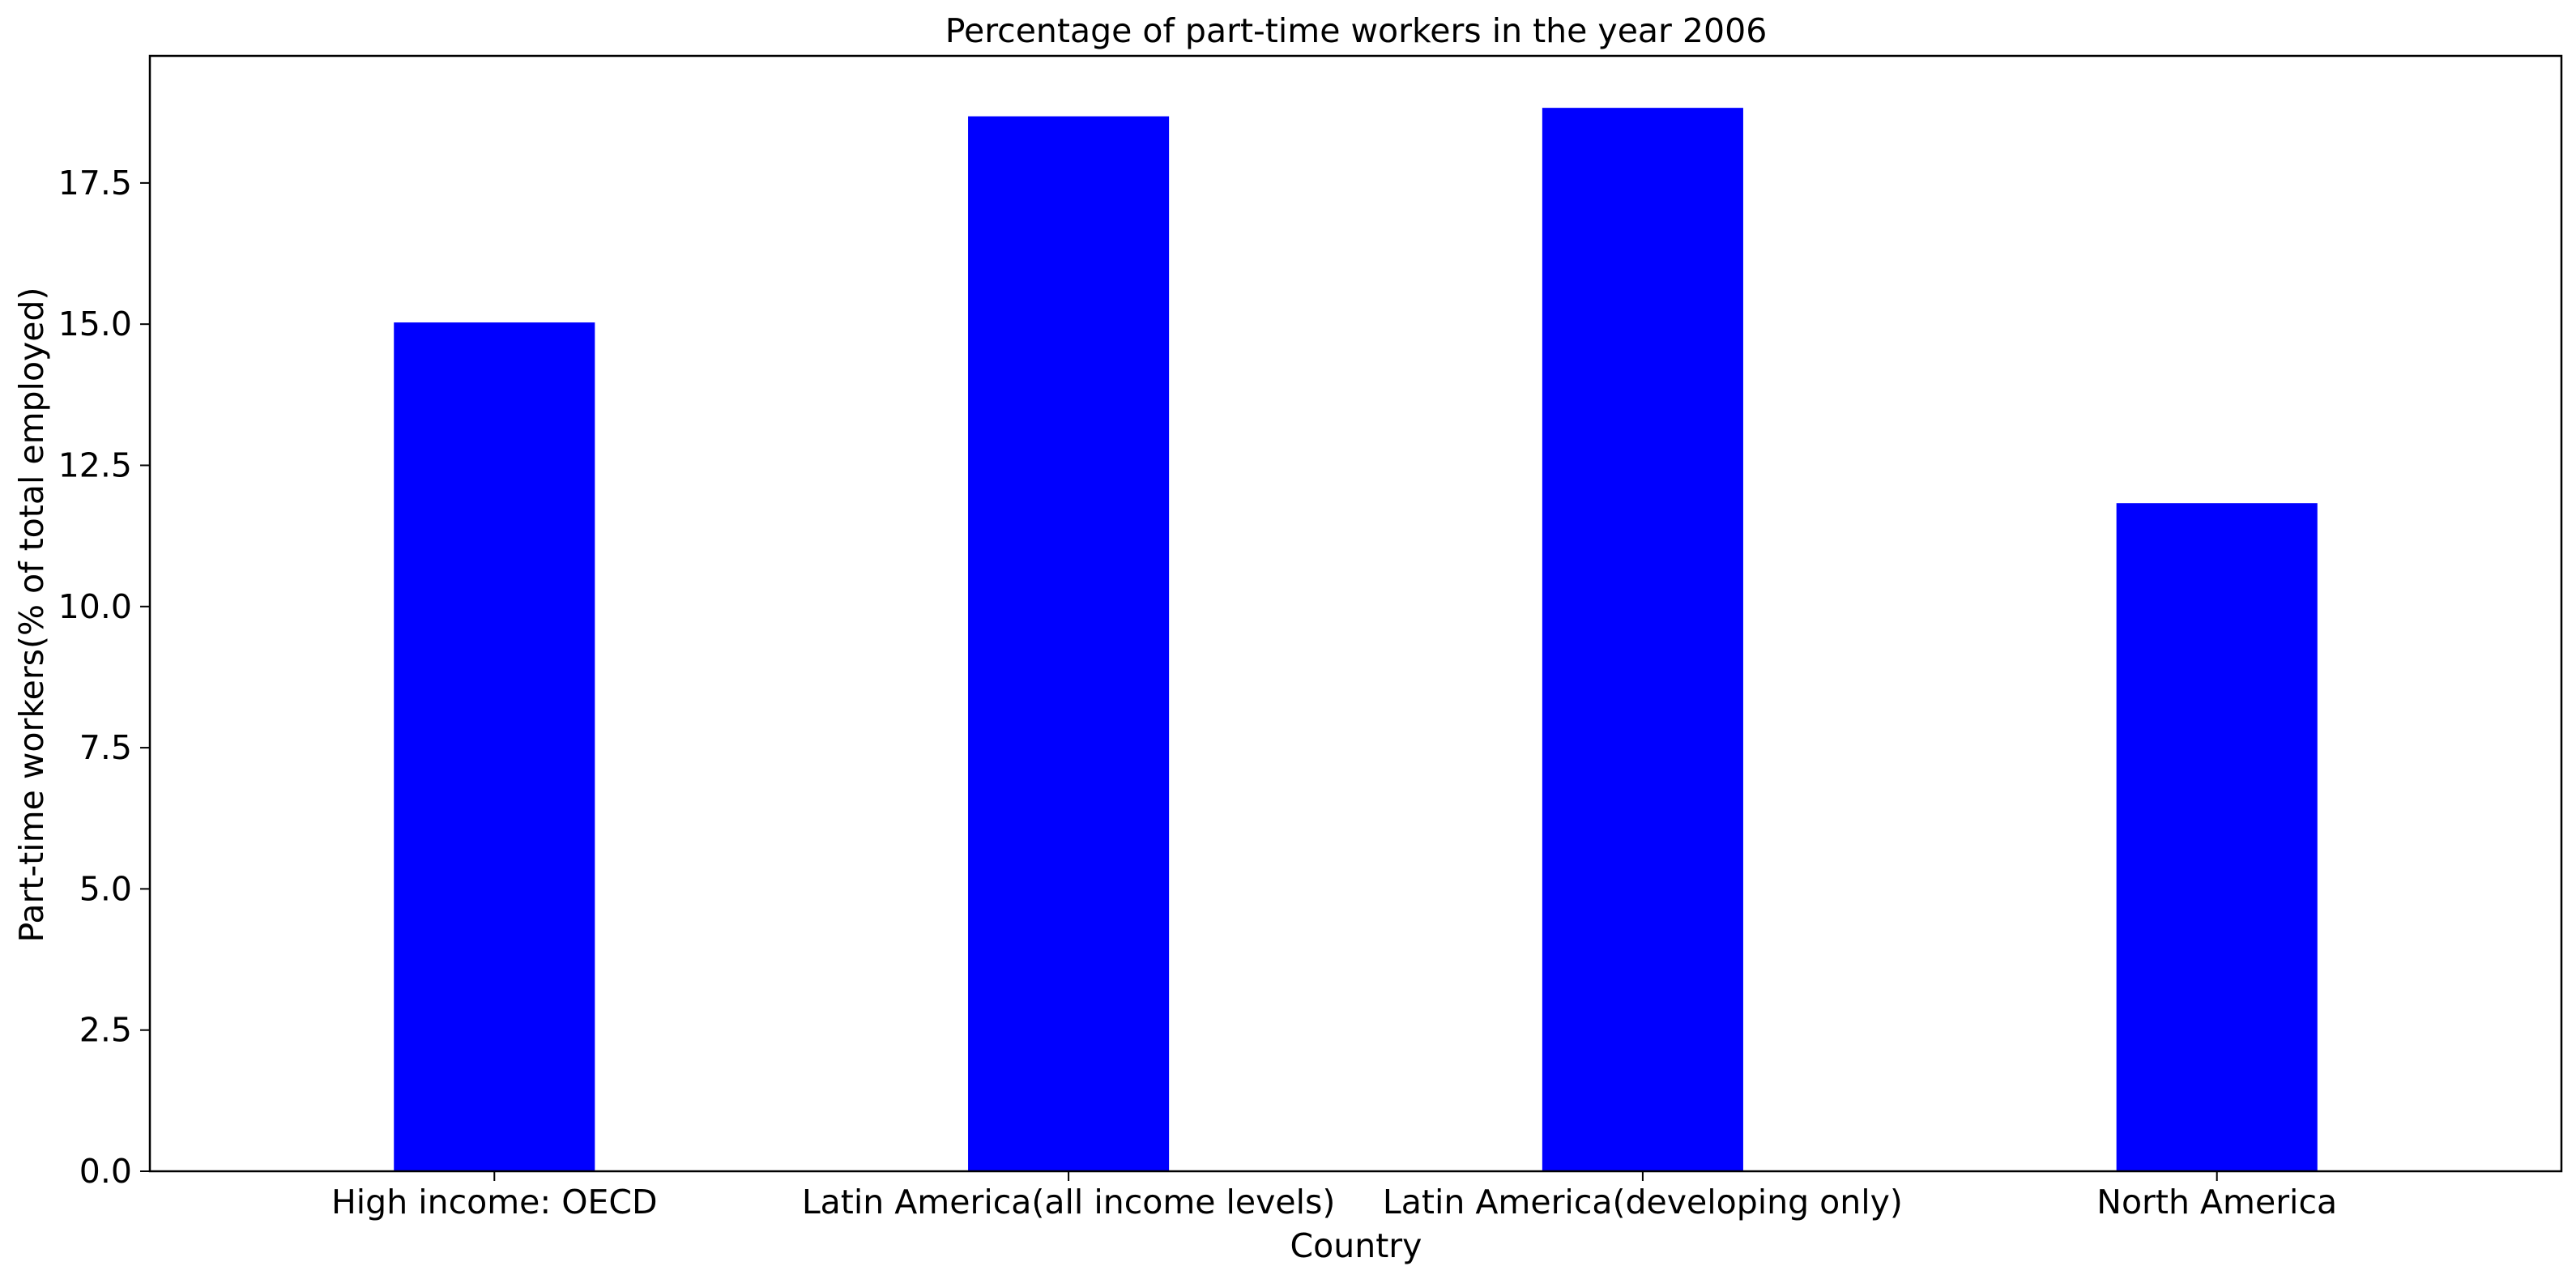 This screenshot has width=2576, height=1279. Describe the element at coordinates (105, 747) in the screenshot. I see `y-tick-label: 7.5` at that location.